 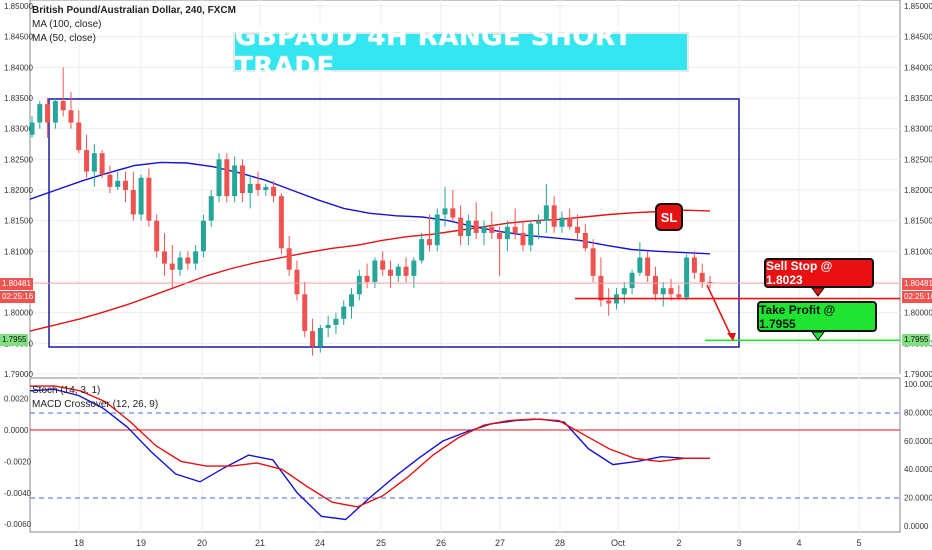 I want to click on stoch-tick: 80.0000, so click(x=918, y=412).